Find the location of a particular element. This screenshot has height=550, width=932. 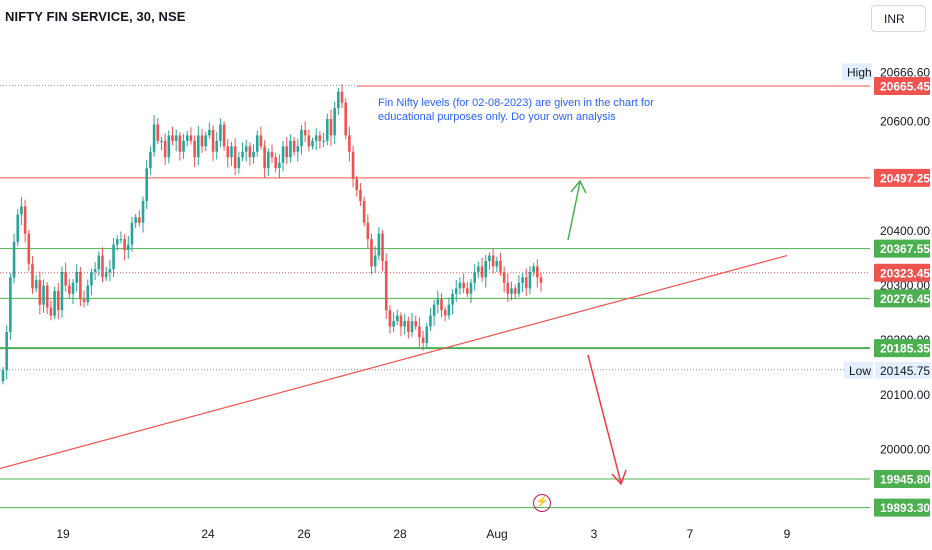

time-tick-label: Aug is located at coordinates (496, 534).